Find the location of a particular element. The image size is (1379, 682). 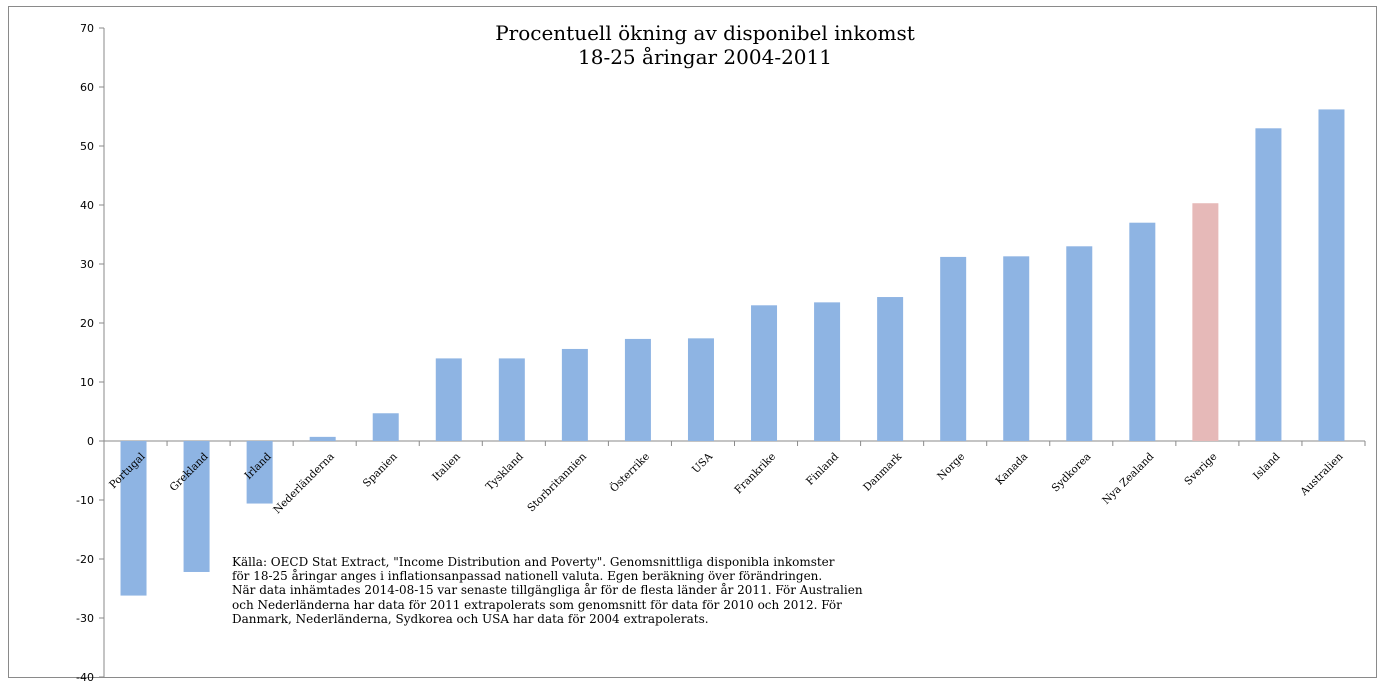

x-tick-label: Österrike is located at coordinates (630, 472).